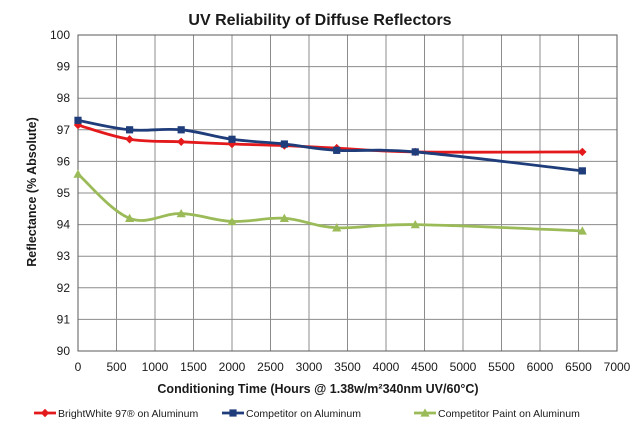 The image size is (641, 440). Describe the element at coordinates (64, 161) in the screenshot. I see `y-tick-label: 96` at that location.